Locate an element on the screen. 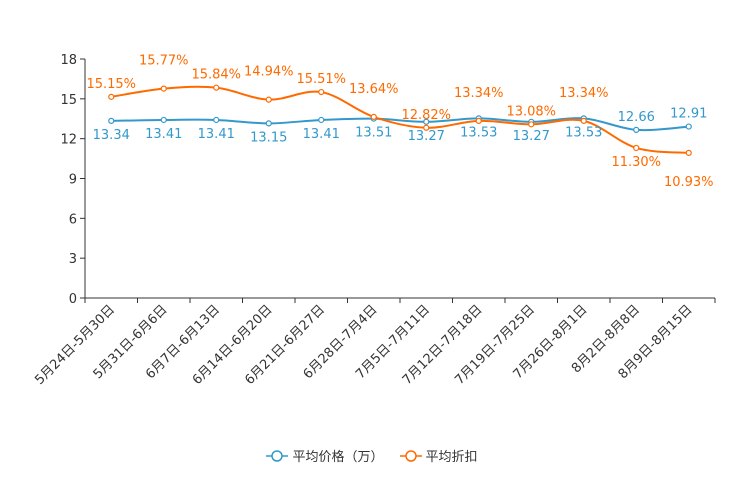 Image resolution: width=744 pixels, height=496 pixels. legend-label: 平均折扣 is located at coordinates (451, 457).